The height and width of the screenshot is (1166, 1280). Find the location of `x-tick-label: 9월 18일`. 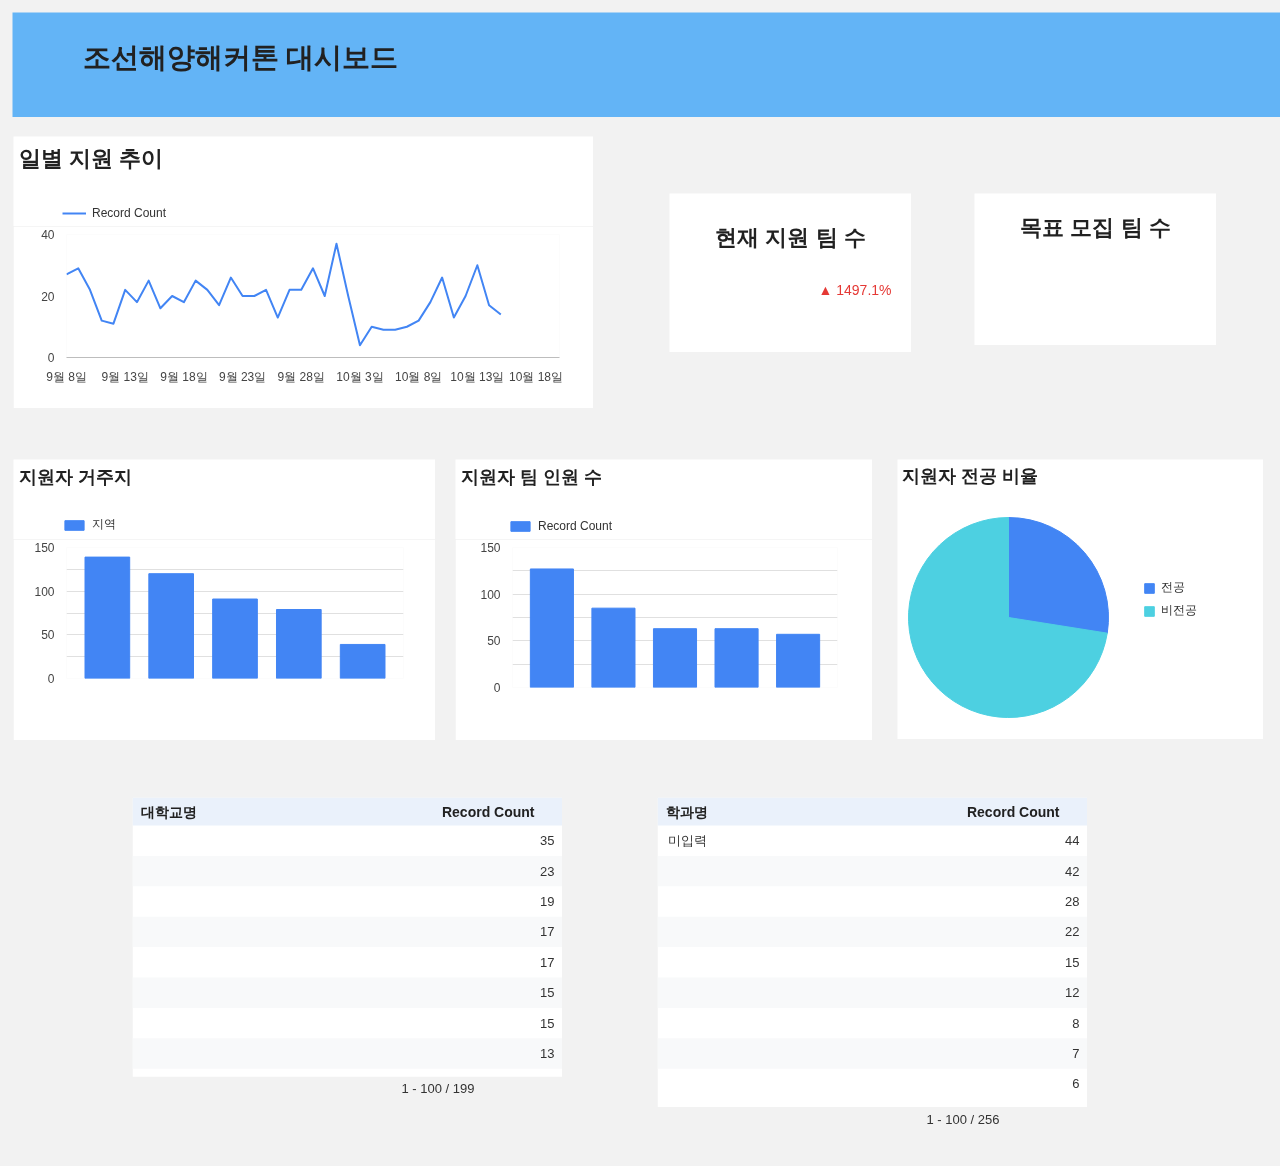

x-tick-label: 9월 18일 is located at coordinates (184, 376).